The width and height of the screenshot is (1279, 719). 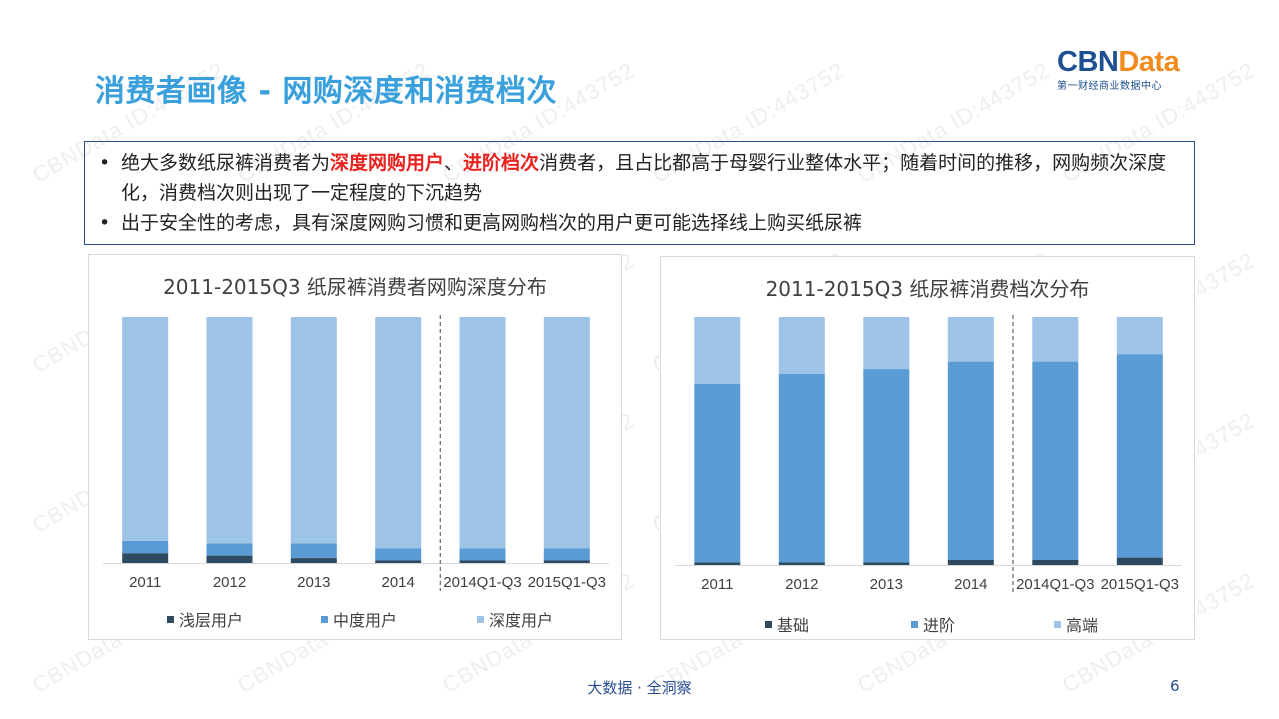 I want to click on legend-item: 中度用户, so click(x=359, y=619).